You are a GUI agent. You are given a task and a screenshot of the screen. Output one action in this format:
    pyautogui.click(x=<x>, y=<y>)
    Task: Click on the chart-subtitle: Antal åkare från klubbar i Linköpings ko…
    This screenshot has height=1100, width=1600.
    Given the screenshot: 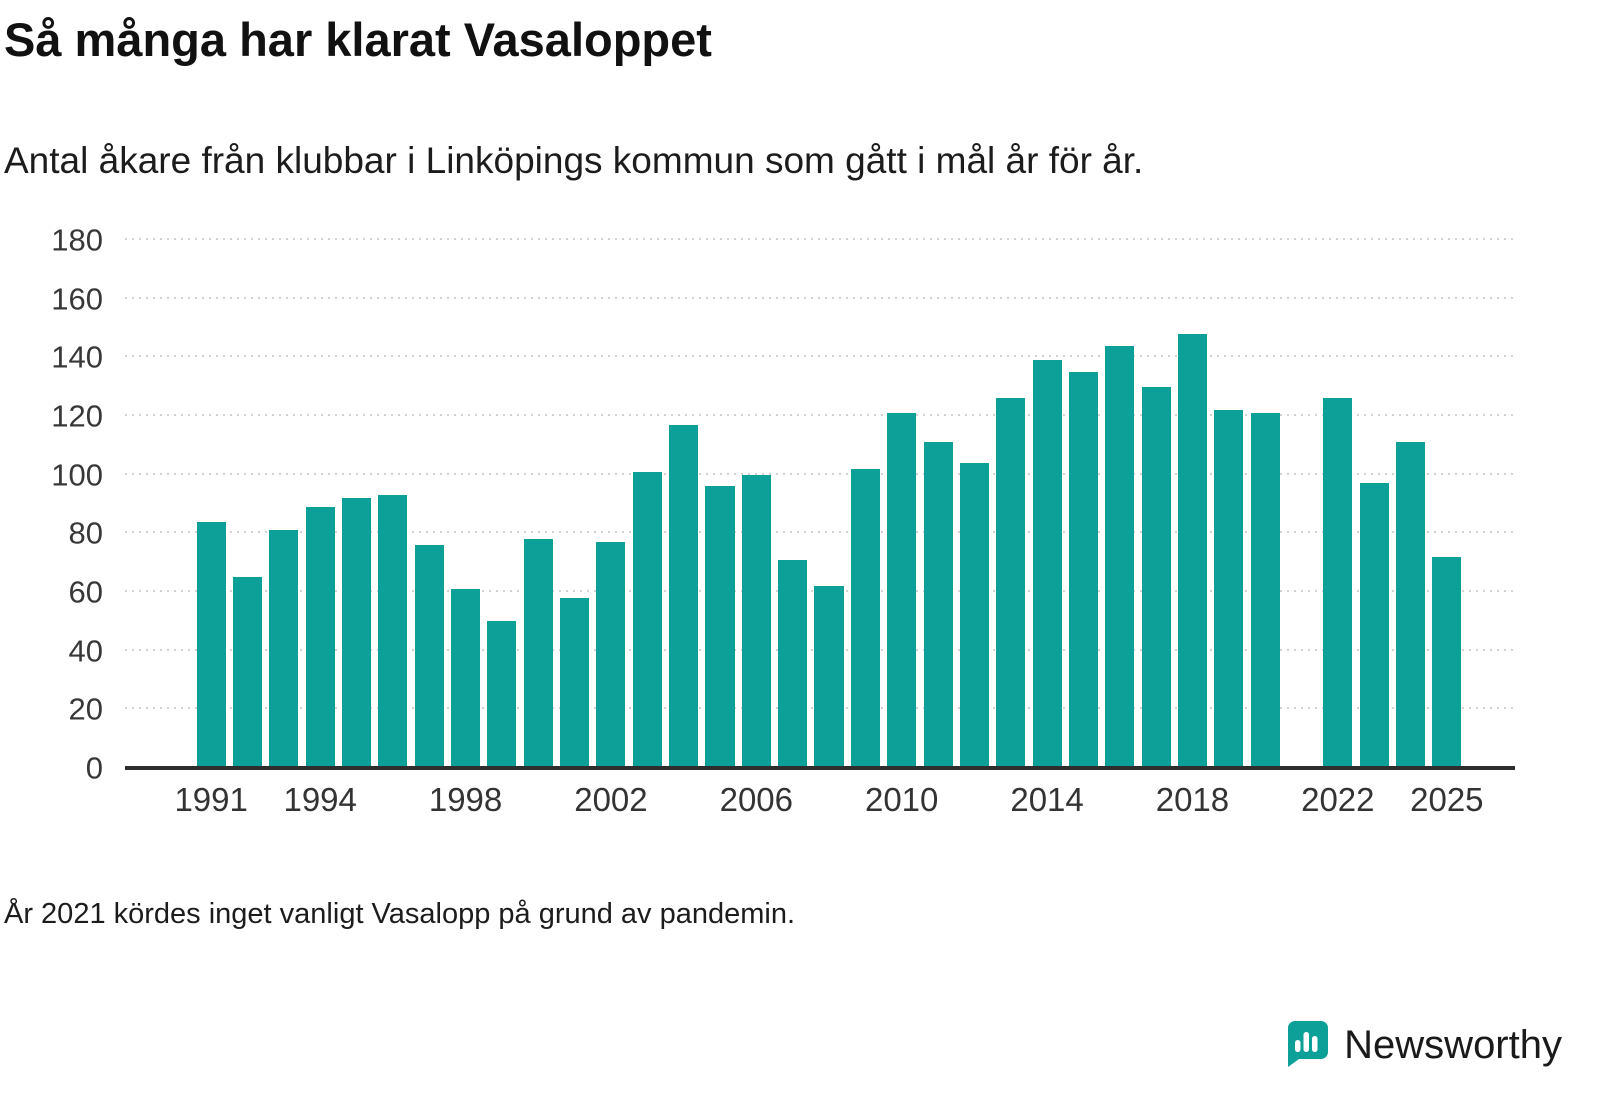 What is the action you would take?
    pyautogui.click(x=574, y=160)
    